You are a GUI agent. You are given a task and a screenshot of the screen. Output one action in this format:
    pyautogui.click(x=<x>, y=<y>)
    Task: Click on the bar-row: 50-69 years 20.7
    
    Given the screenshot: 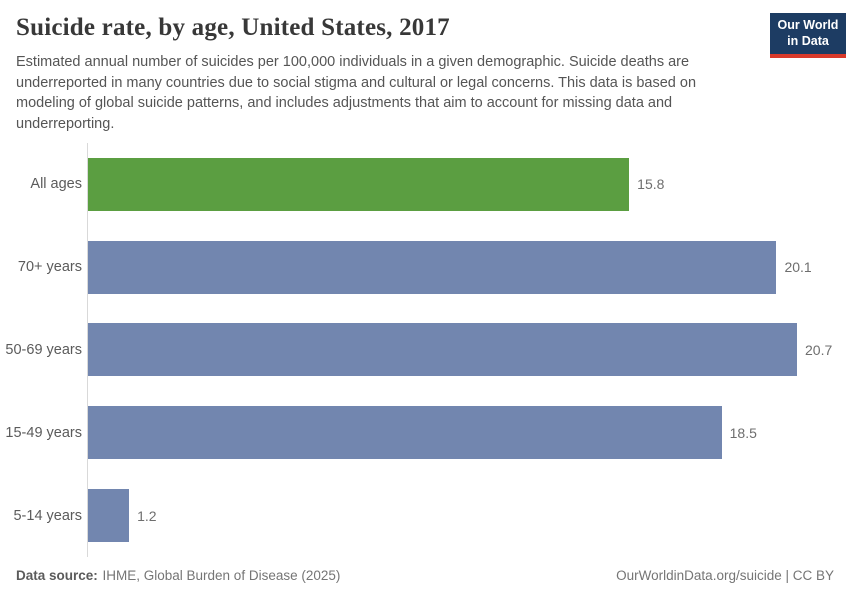 What is the action you would take?
    pyautogui.click(x=425, y=350)
    